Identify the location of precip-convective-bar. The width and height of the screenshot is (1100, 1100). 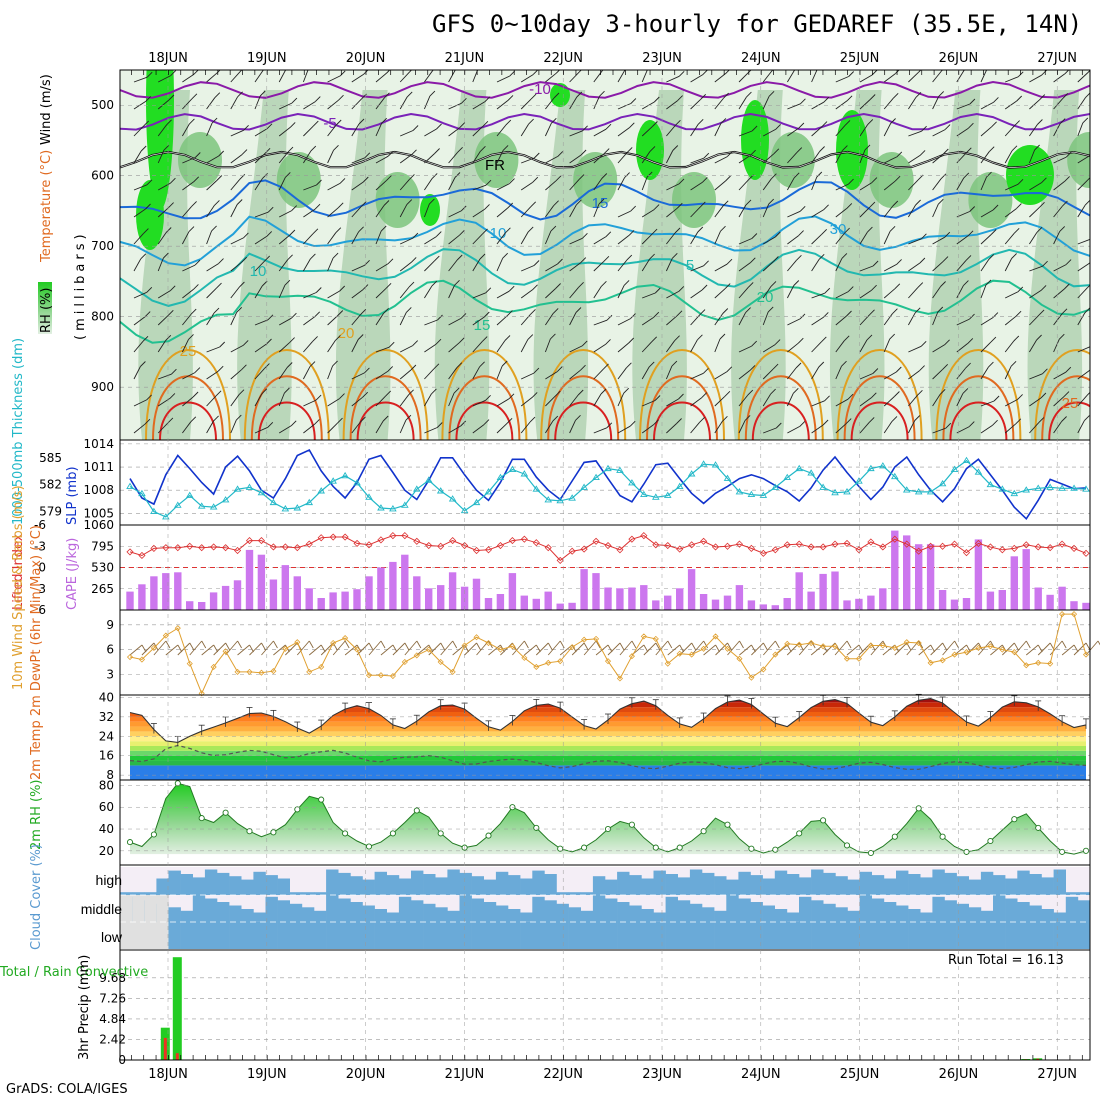
(1038, 1059).